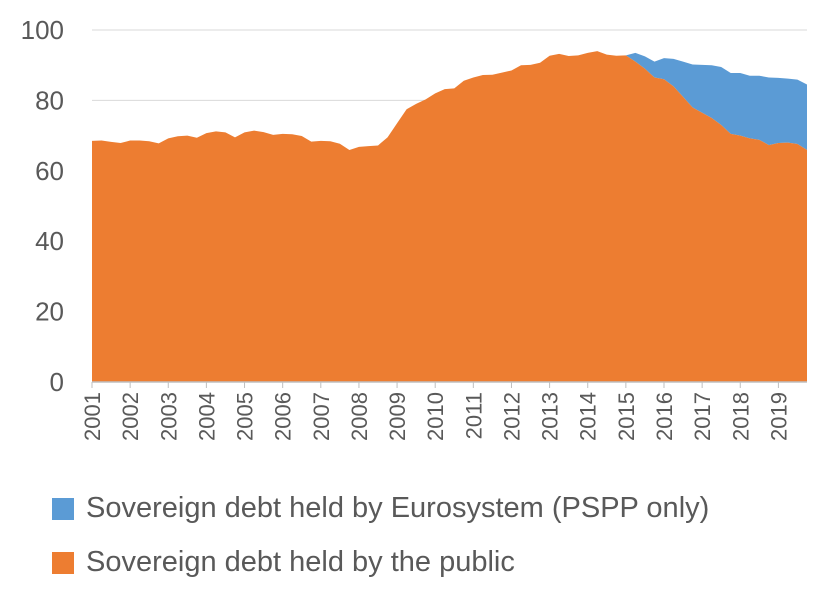  Describe the element at coordinates (49, 312) in the screenshot. I see `y-tick-label-20: 20` at that location.